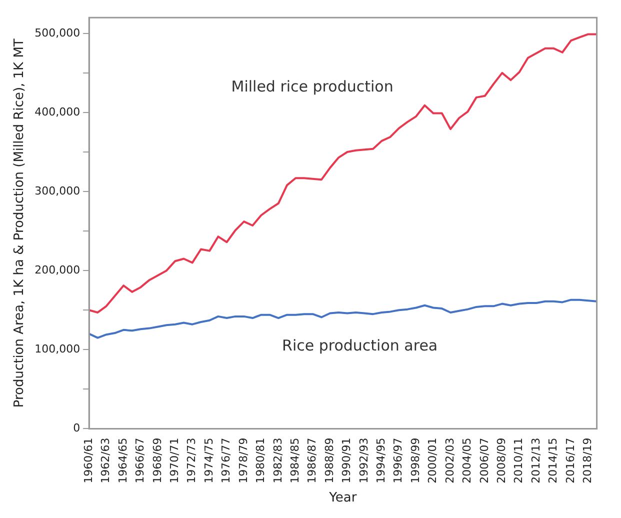 The height and width of the screenshot is (518, 621). I want to click on x-tick-label: 2002/03, so click(449, 461).